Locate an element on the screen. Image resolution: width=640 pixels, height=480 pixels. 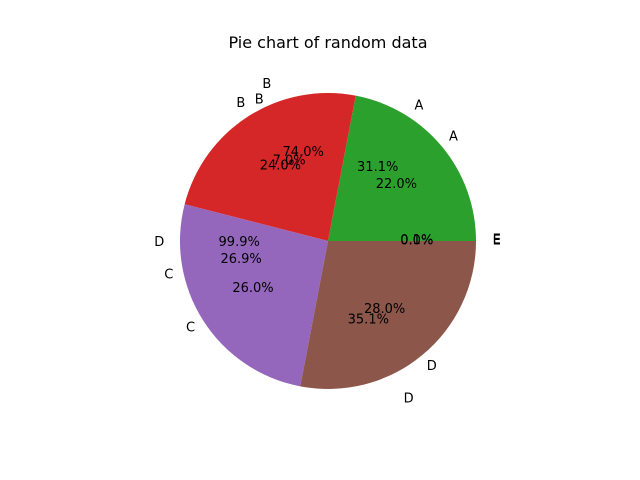
slice-label-l0-d: D is located at coordinates (432, 366).